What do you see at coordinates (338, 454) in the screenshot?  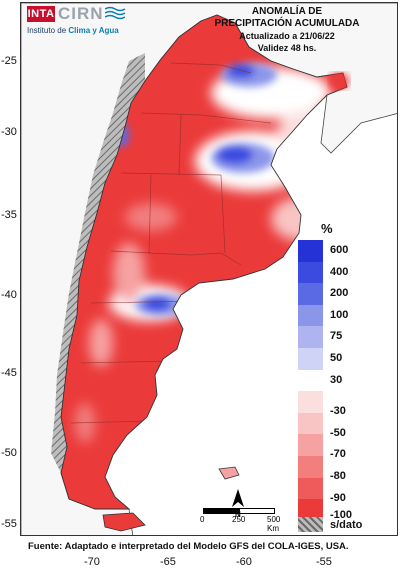 I see `legend-label: -70` at bounding box center [338, 454].